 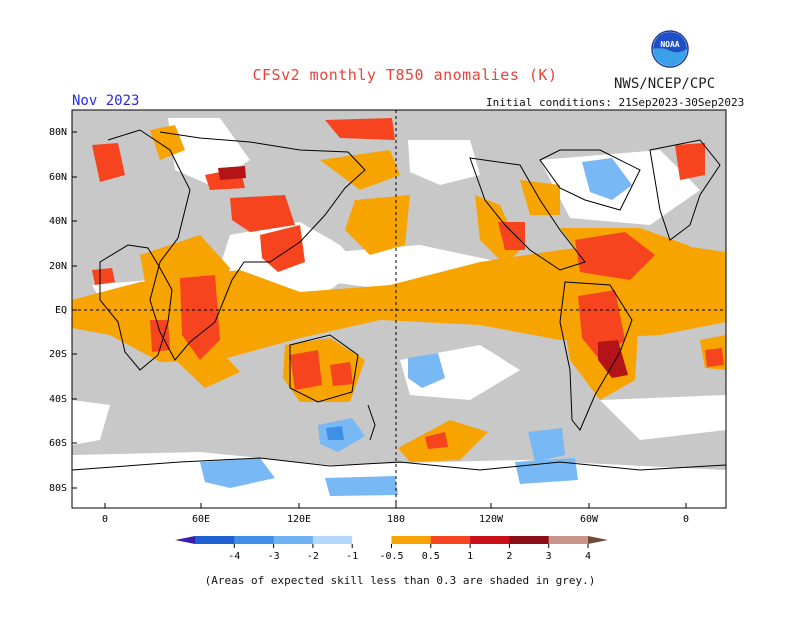 What do you see at coordinates (234, 556) in the screenshot?
I see `legend-label: -4` at bounding box center [234, 556].